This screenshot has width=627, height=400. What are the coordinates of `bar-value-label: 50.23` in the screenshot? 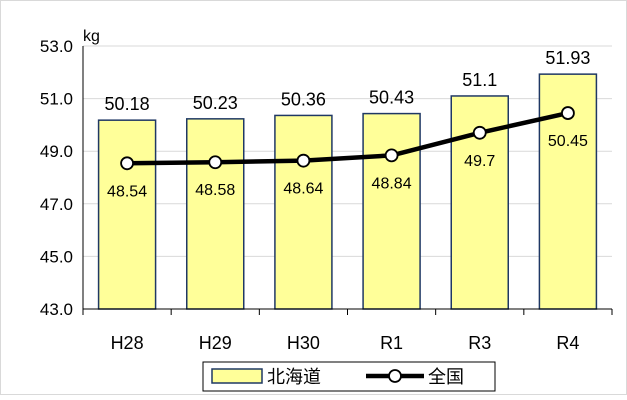 It's located at (215, 103).